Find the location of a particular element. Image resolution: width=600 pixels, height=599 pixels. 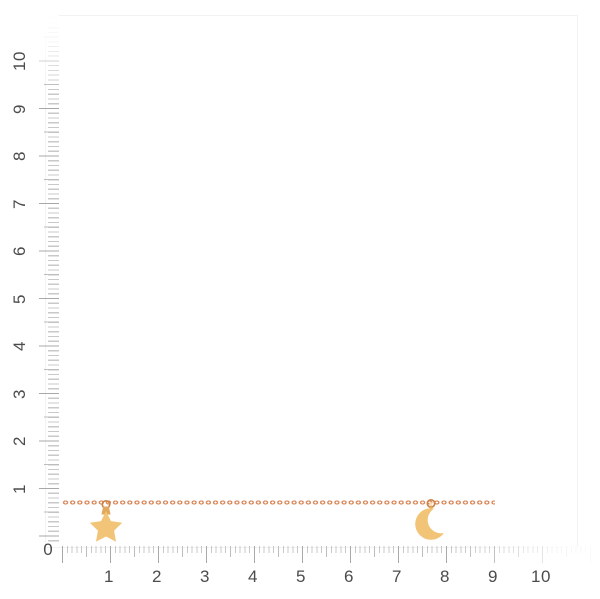

h-ruler-label-9: 9 is located at coordinates (493, 576).